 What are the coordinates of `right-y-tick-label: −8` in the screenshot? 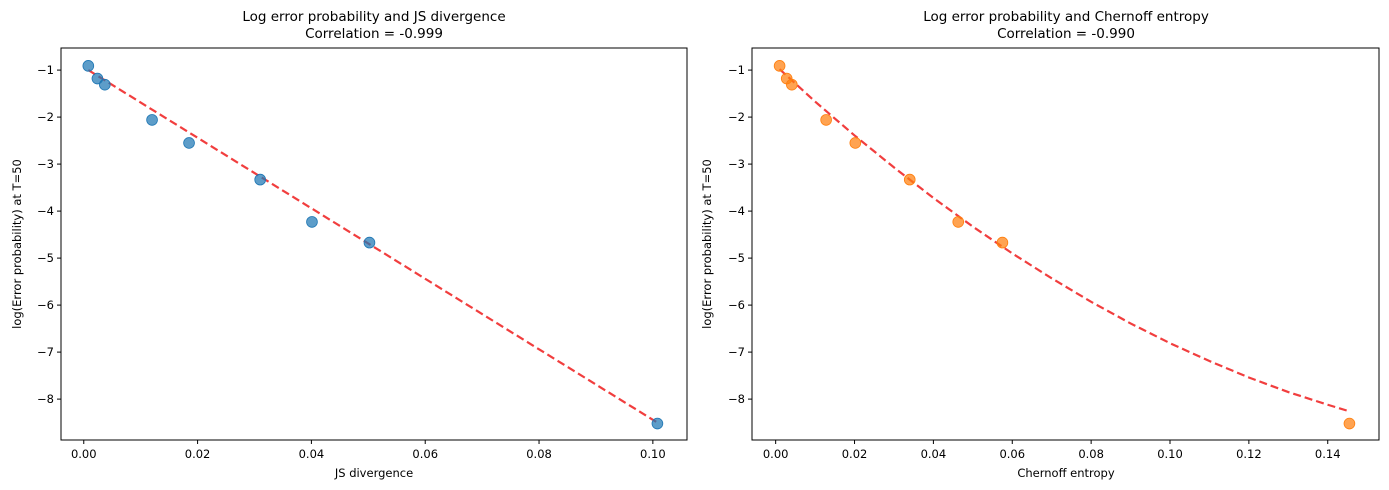 It's located at (736, 399).